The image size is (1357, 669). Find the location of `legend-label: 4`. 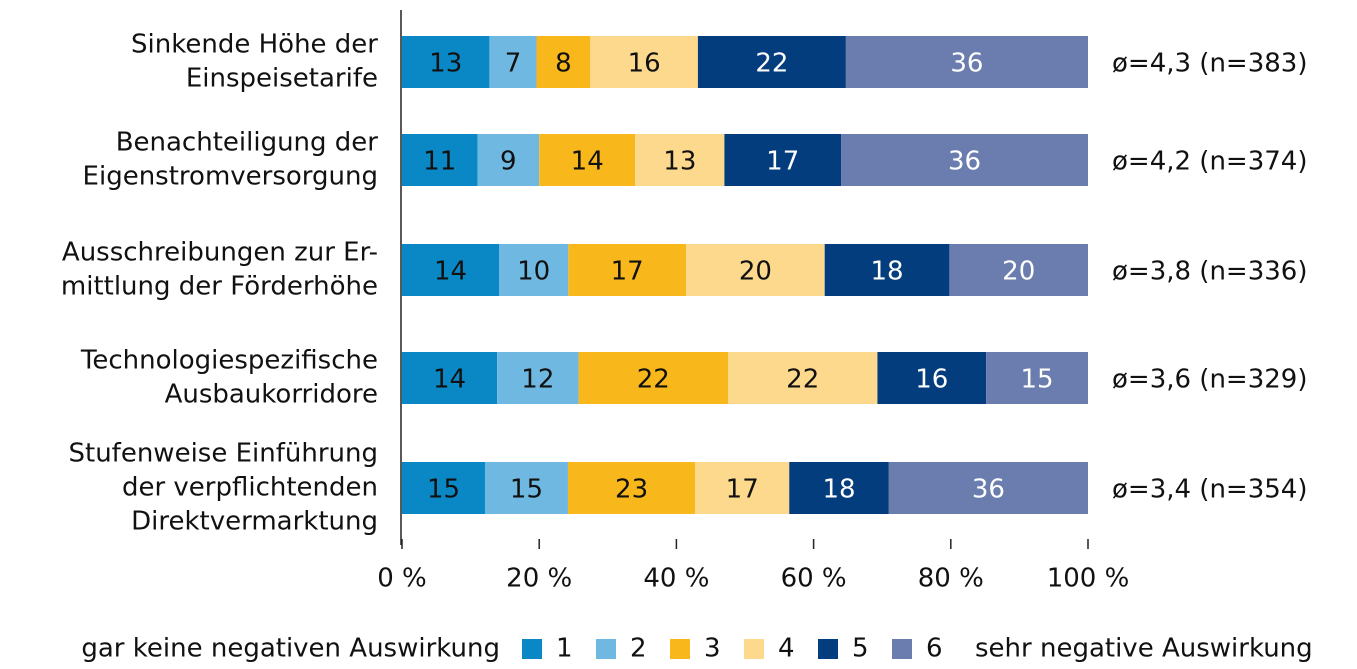

legend-label: 4 is located at coordinates (786, 649).